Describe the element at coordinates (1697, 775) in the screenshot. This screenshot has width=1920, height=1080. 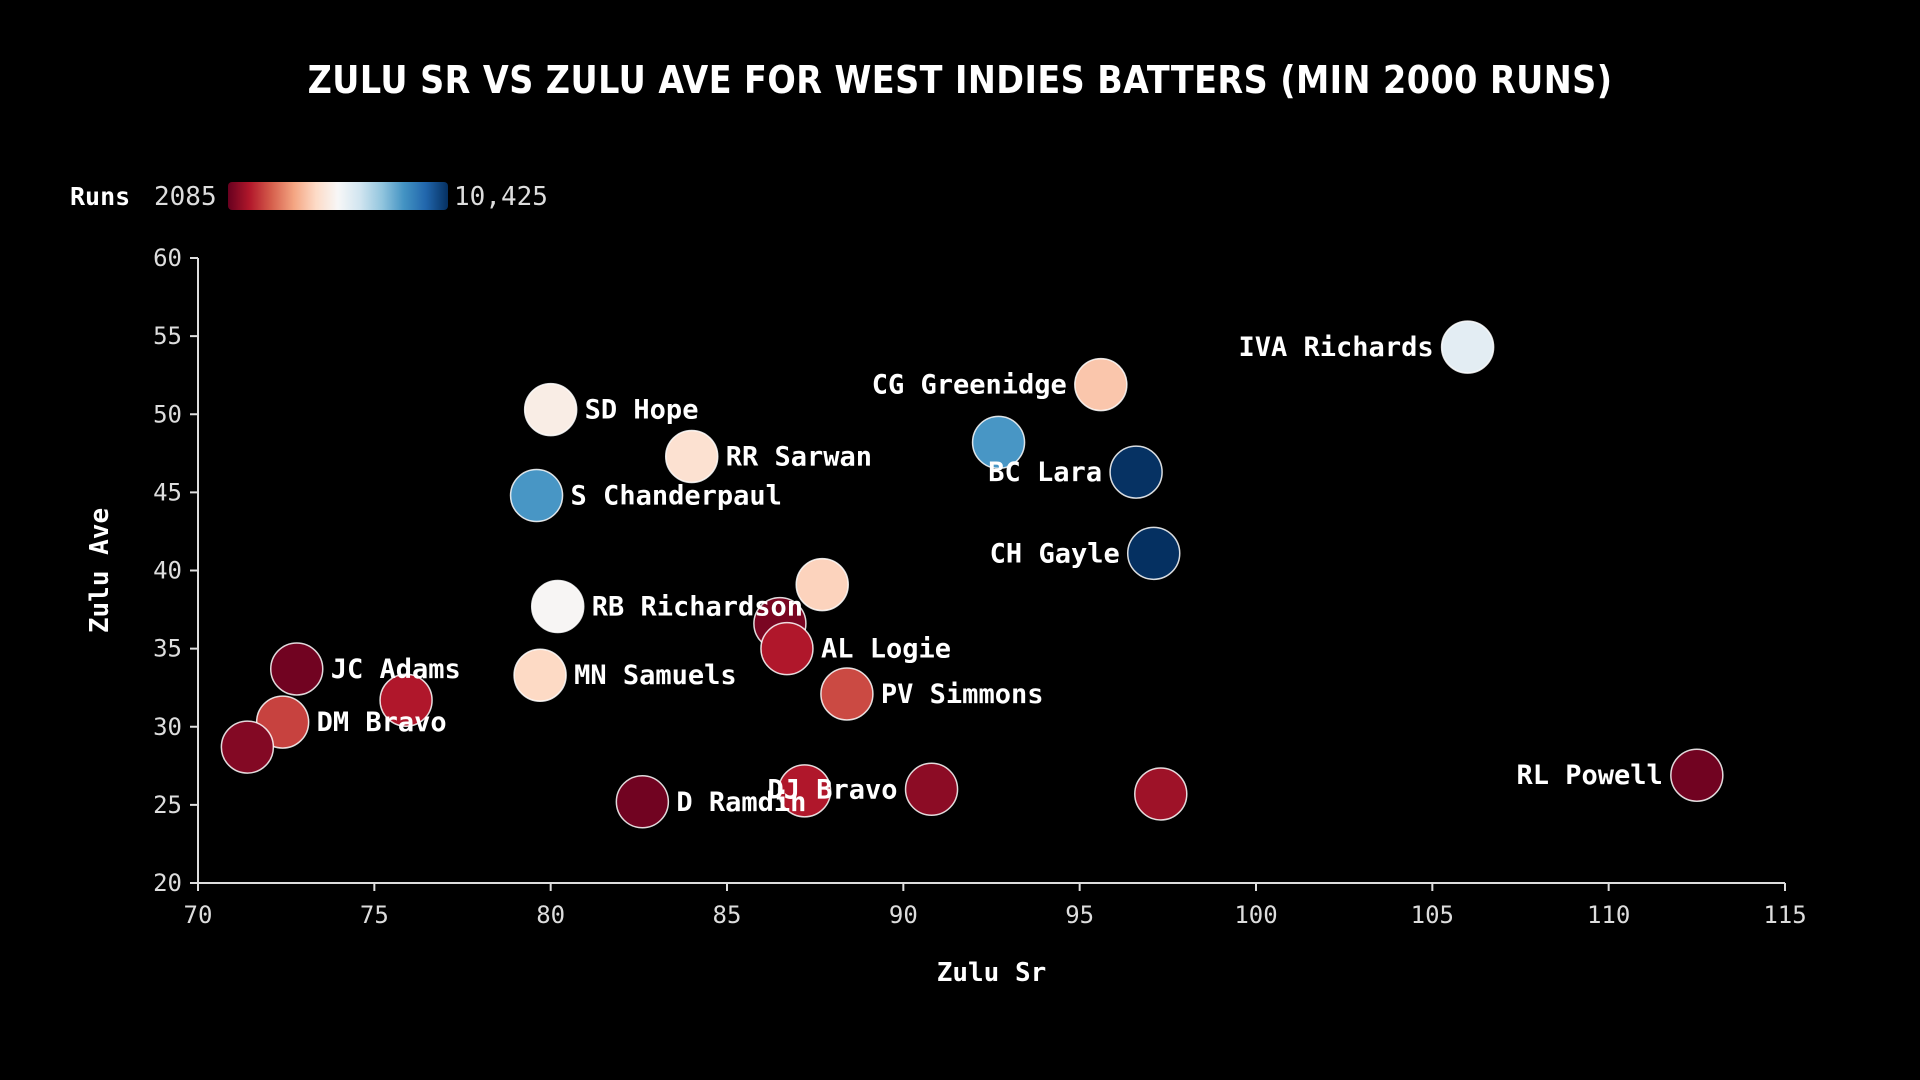
I see `point-rl-powell` at that location.